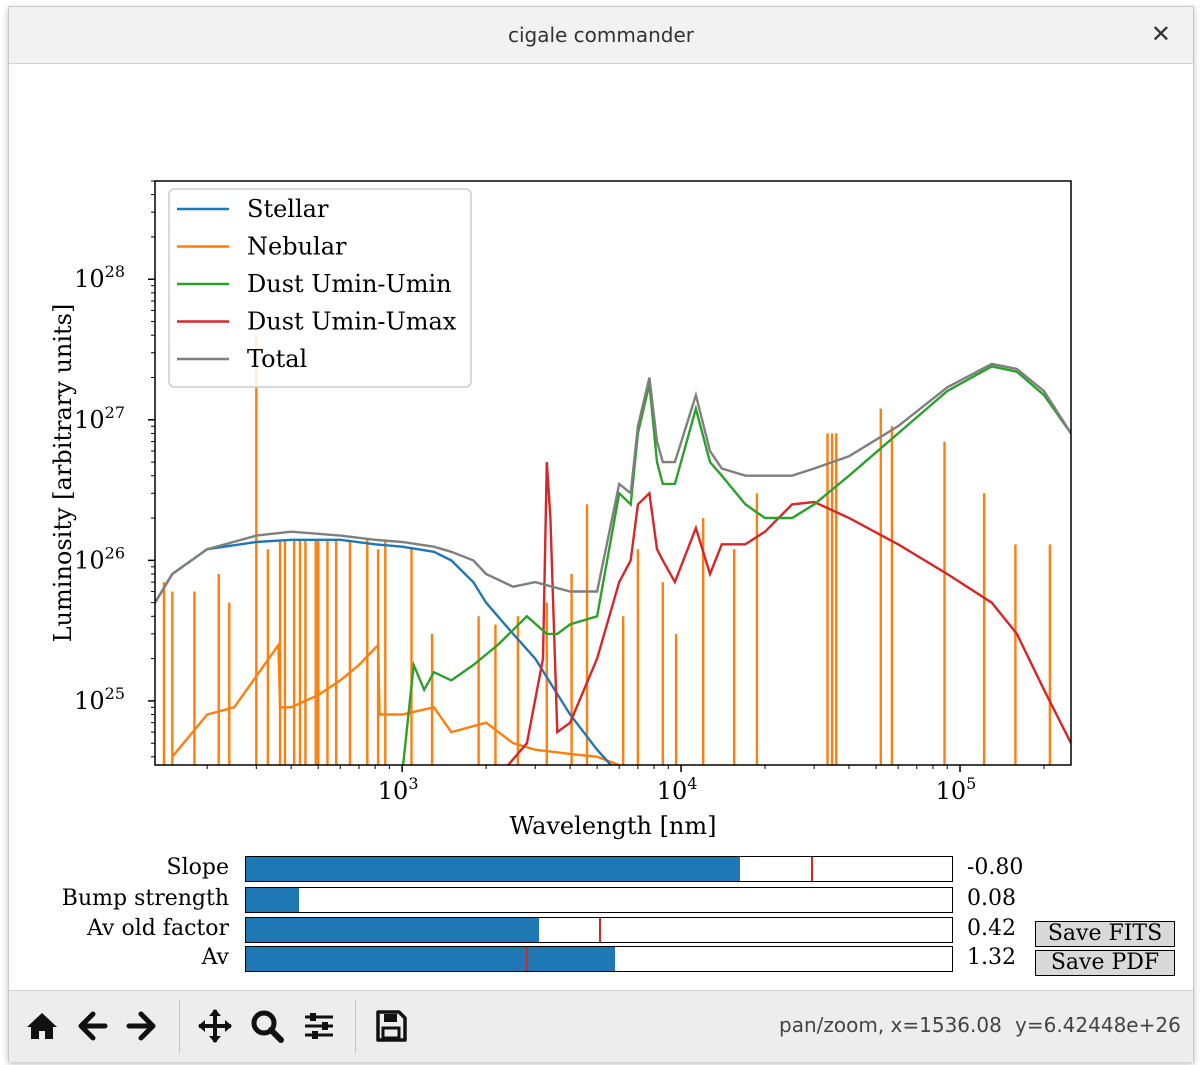 This screenshot has height=1065, width=1200. What do you see at coordinates (991, 957) in the screenshot?
I see `slider-value: 1.32` at bounding box center [991, 957].